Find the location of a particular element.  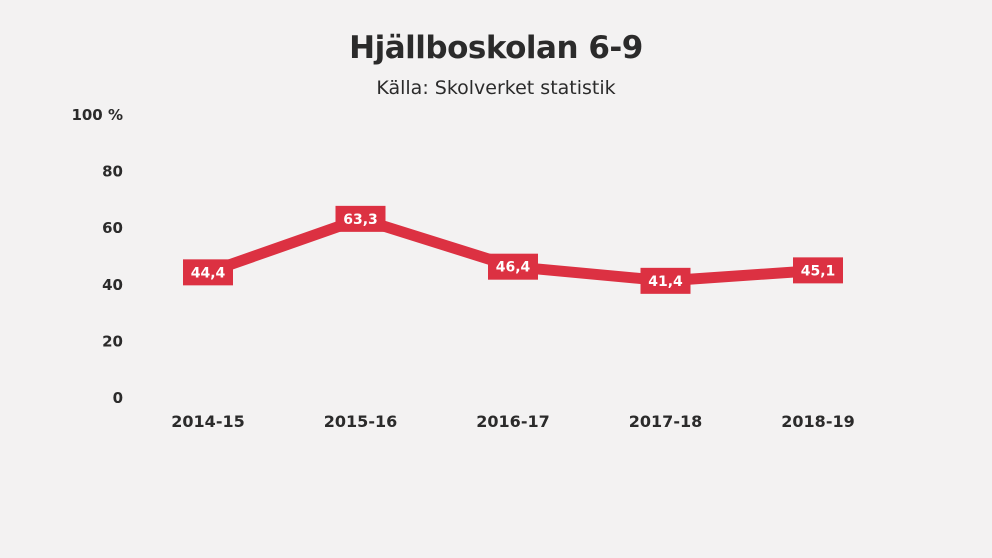

x-tick-label: 2014-15 is located at coordinates (207, 421).